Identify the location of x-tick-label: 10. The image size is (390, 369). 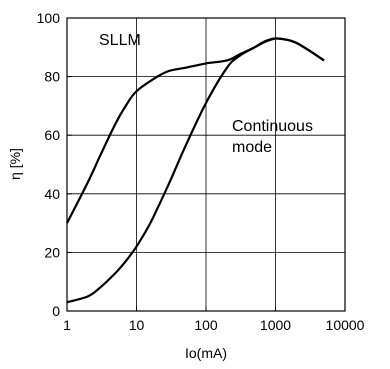
(137, 325).